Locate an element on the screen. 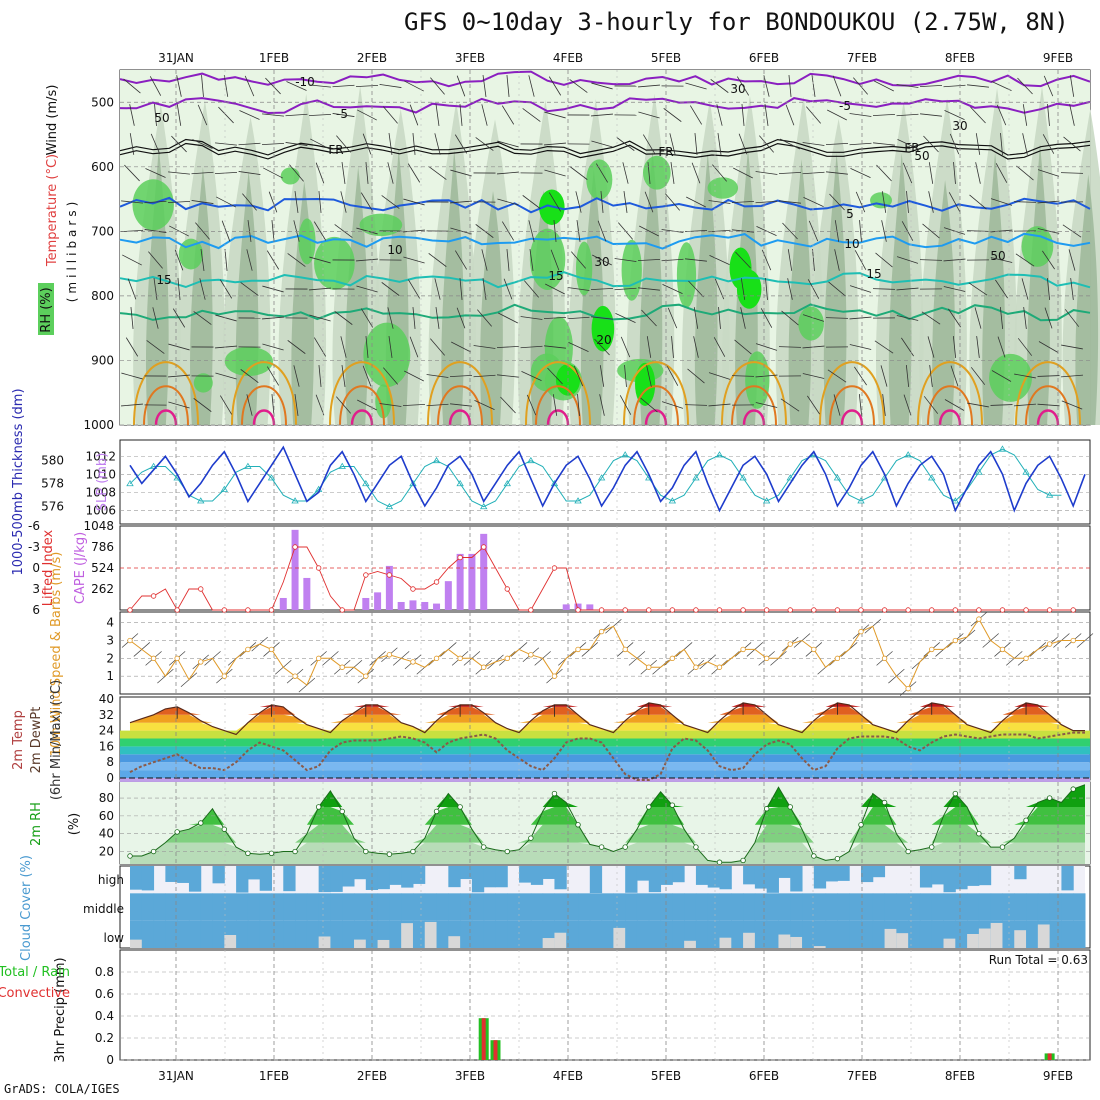  y-tick-pressure: 1000 is located at coordinates (98, 425).